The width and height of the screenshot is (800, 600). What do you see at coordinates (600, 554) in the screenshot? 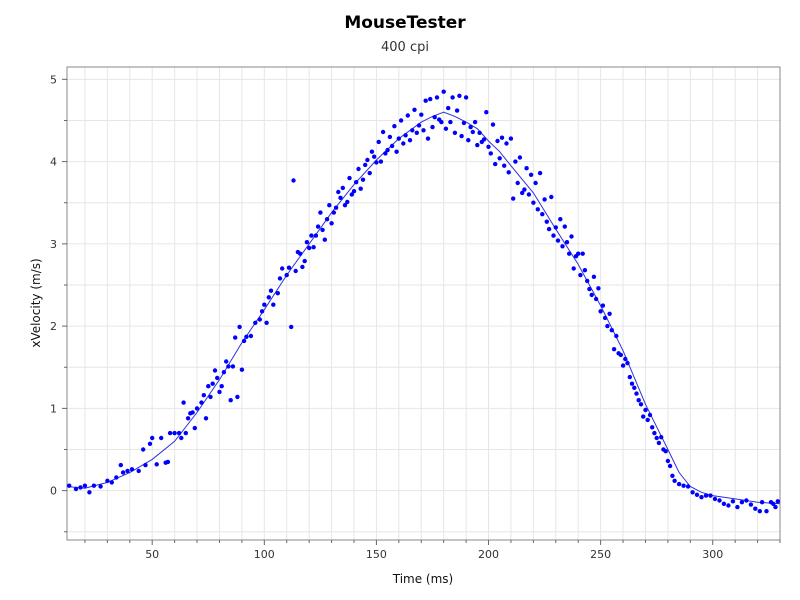
I see `x-tick-label: 250` at bounding box center [600, 554].